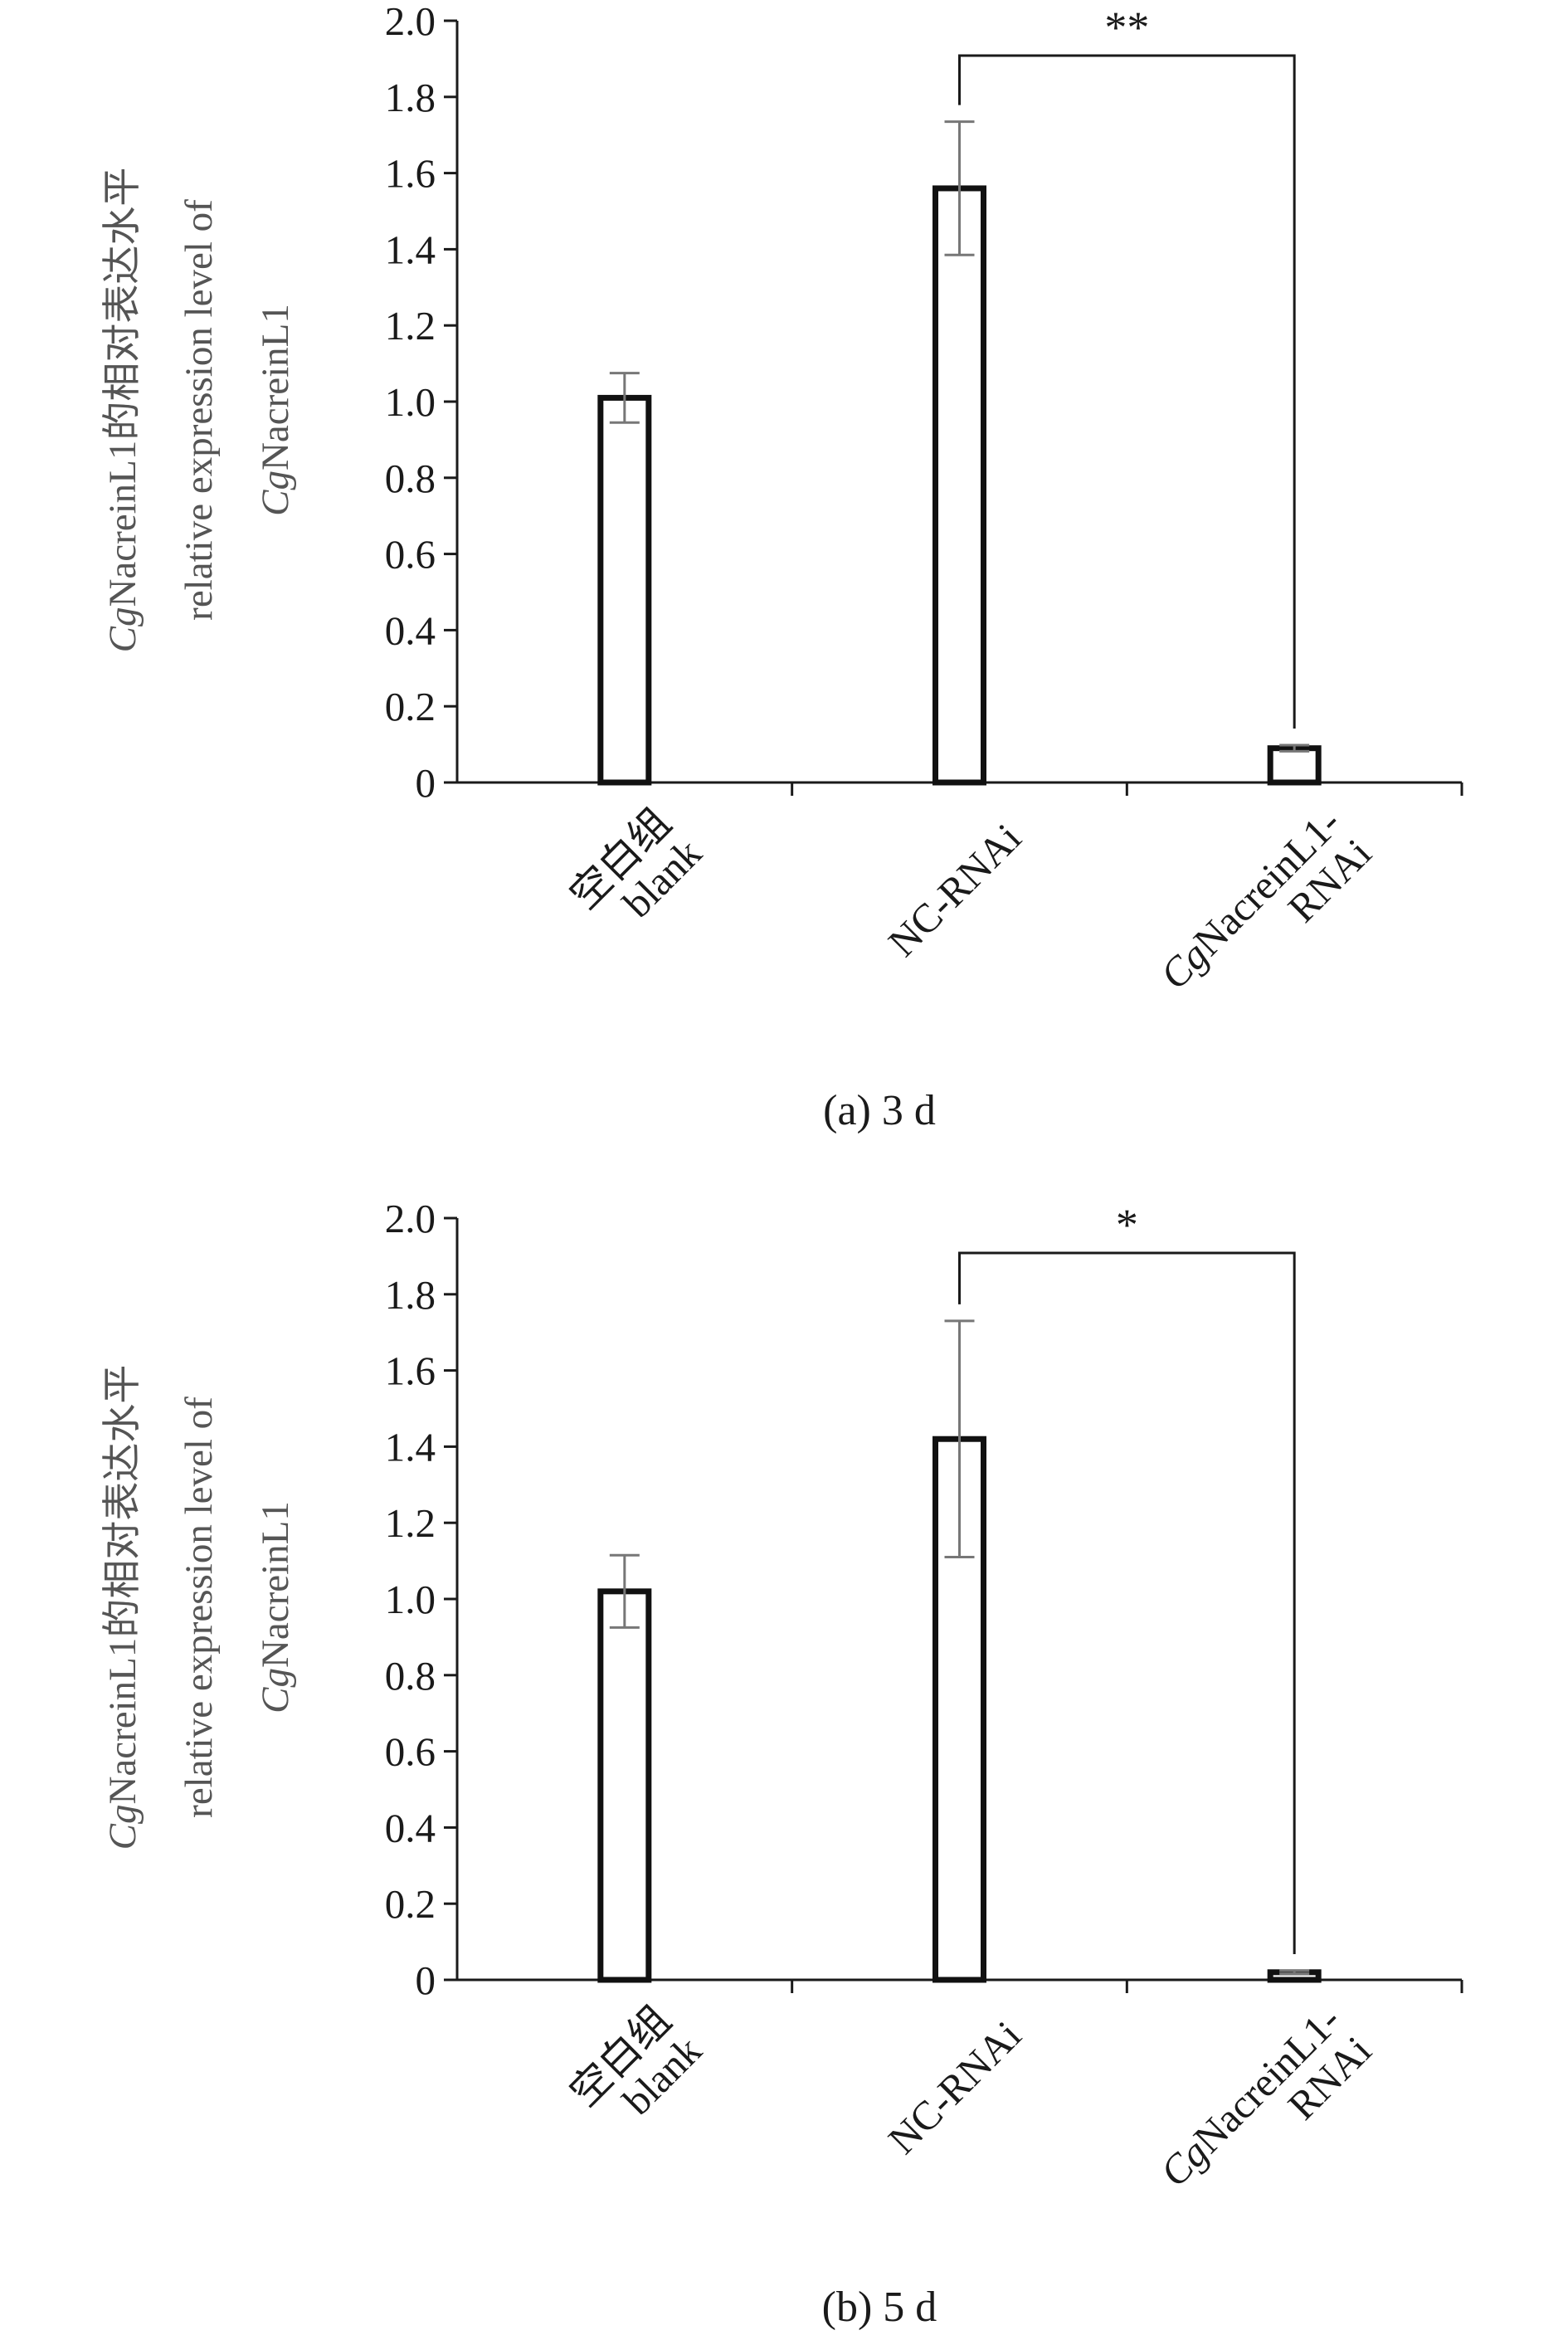 The height and width of the screenshot is (2335, 1568). I want to click on significance-label: *, so click(1127, 1225).